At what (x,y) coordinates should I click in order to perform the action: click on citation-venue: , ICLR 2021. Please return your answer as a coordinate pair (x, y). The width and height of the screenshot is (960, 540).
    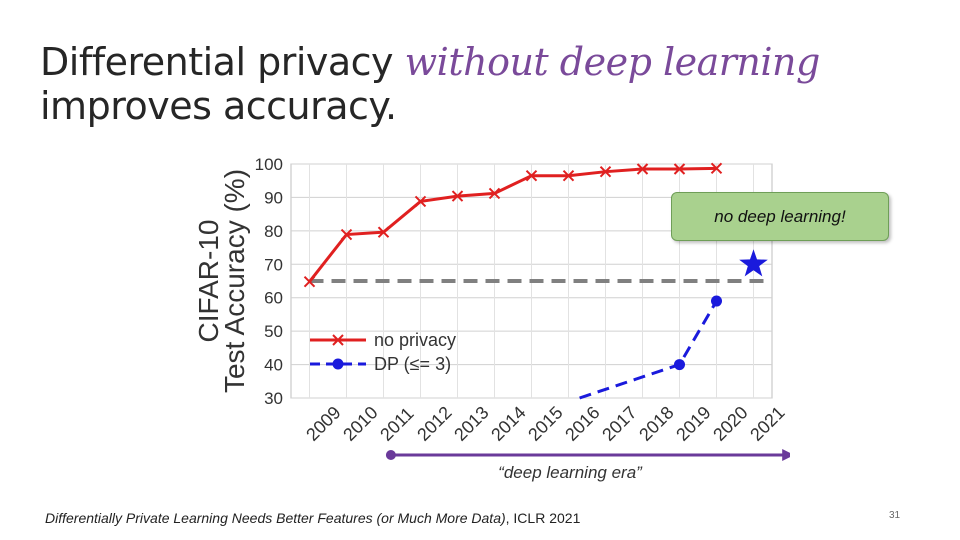
    Looking at the image, I should click on (543, 518).